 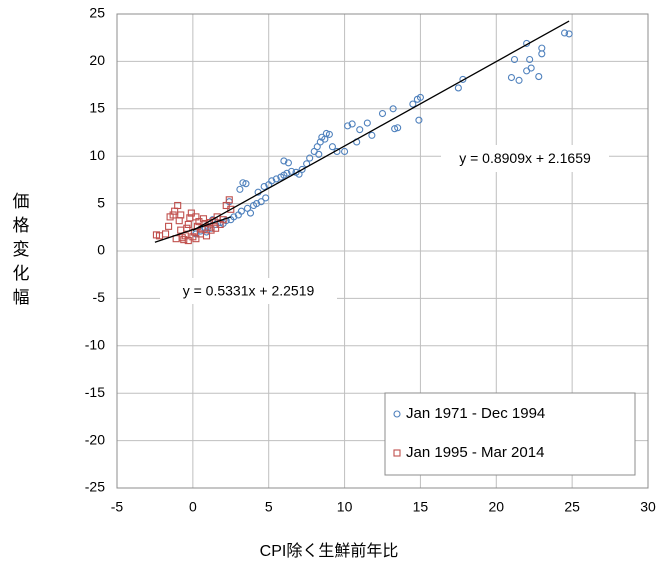 I want to click on x-tick-label: 25, so click(x=572, y=507).